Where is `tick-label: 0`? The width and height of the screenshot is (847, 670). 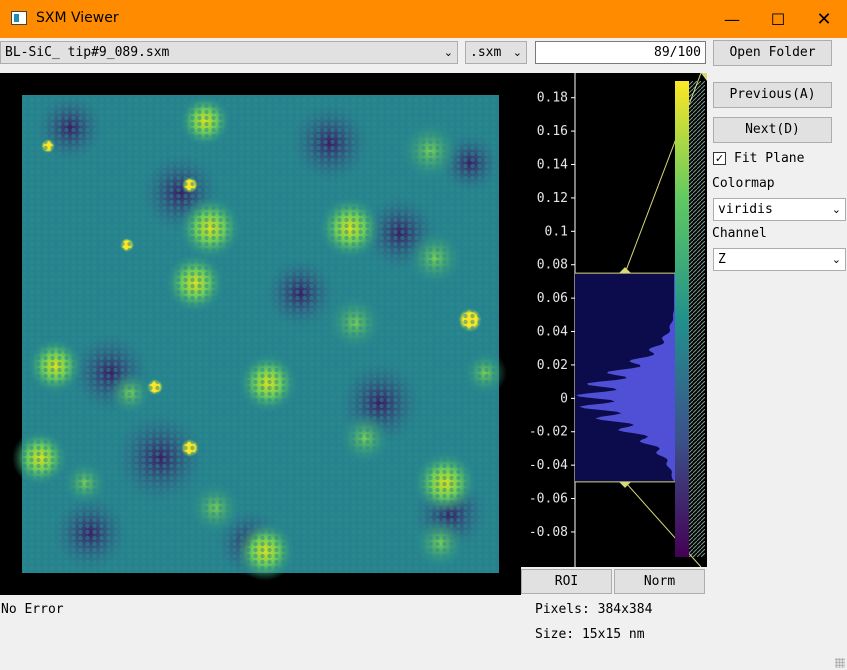 tick-label: 0 is located at coordinates (564, 398).